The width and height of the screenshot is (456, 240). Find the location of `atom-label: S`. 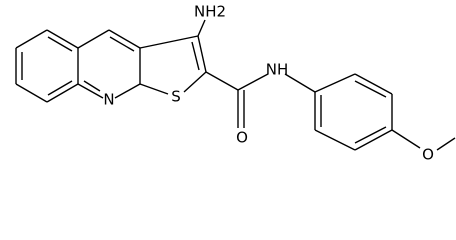

atom-label: S is located at coordinates (176, 97).